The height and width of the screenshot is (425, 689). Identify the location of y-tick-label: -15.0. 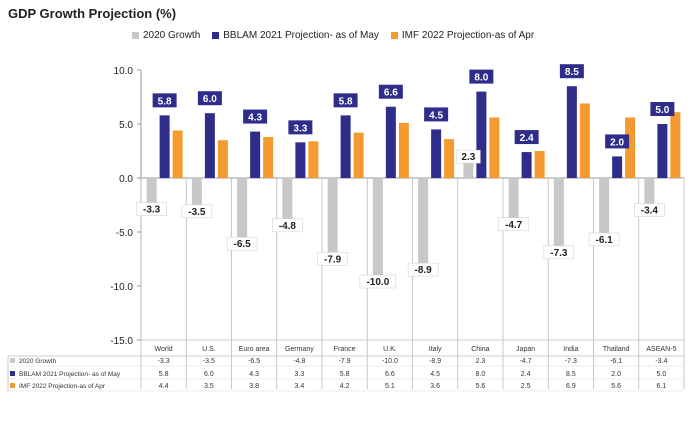
(121, 341).